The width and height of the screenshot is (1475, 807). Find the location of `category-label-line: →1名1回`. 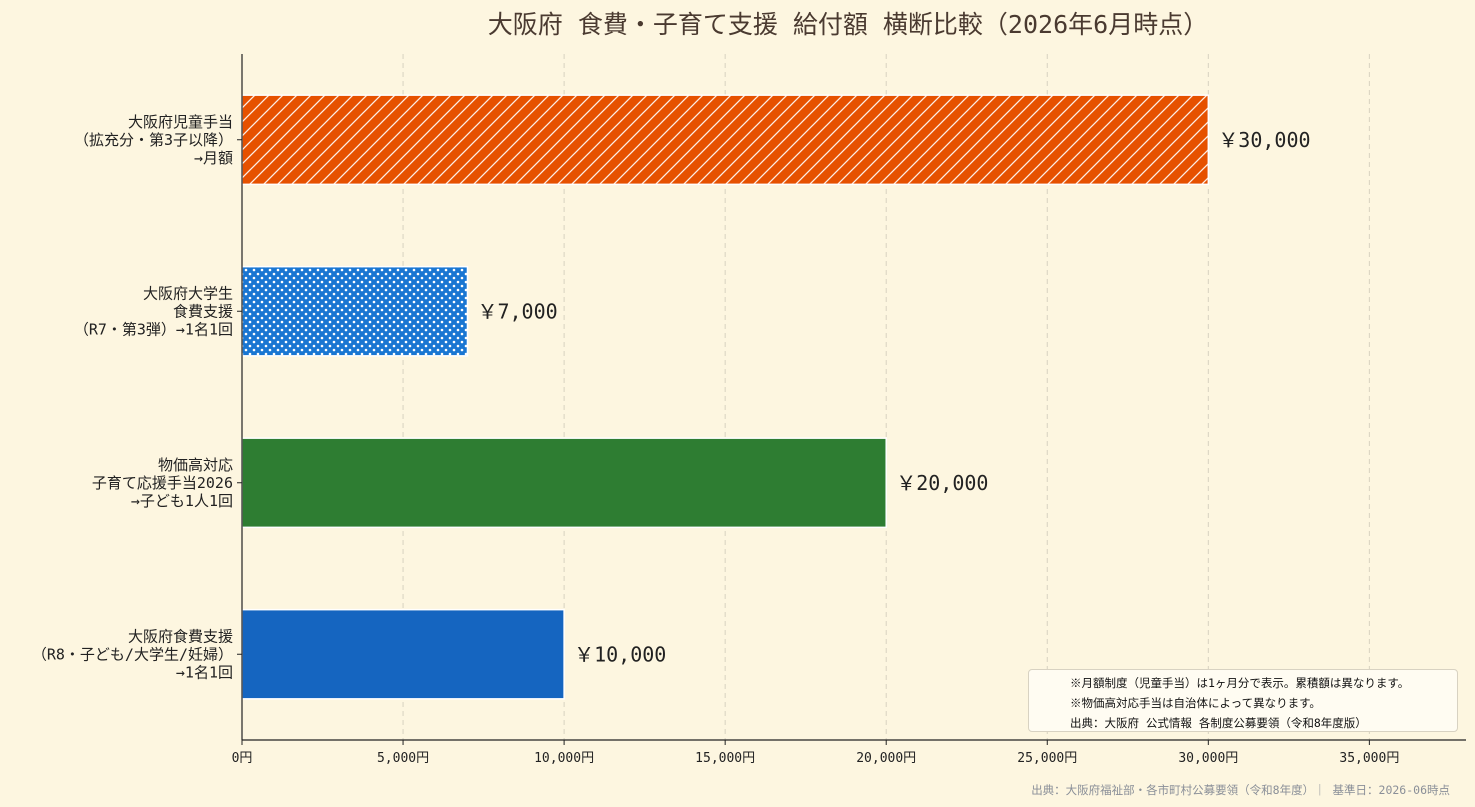

category-label-line: →1名1回 is located at coordinates (204, 672).